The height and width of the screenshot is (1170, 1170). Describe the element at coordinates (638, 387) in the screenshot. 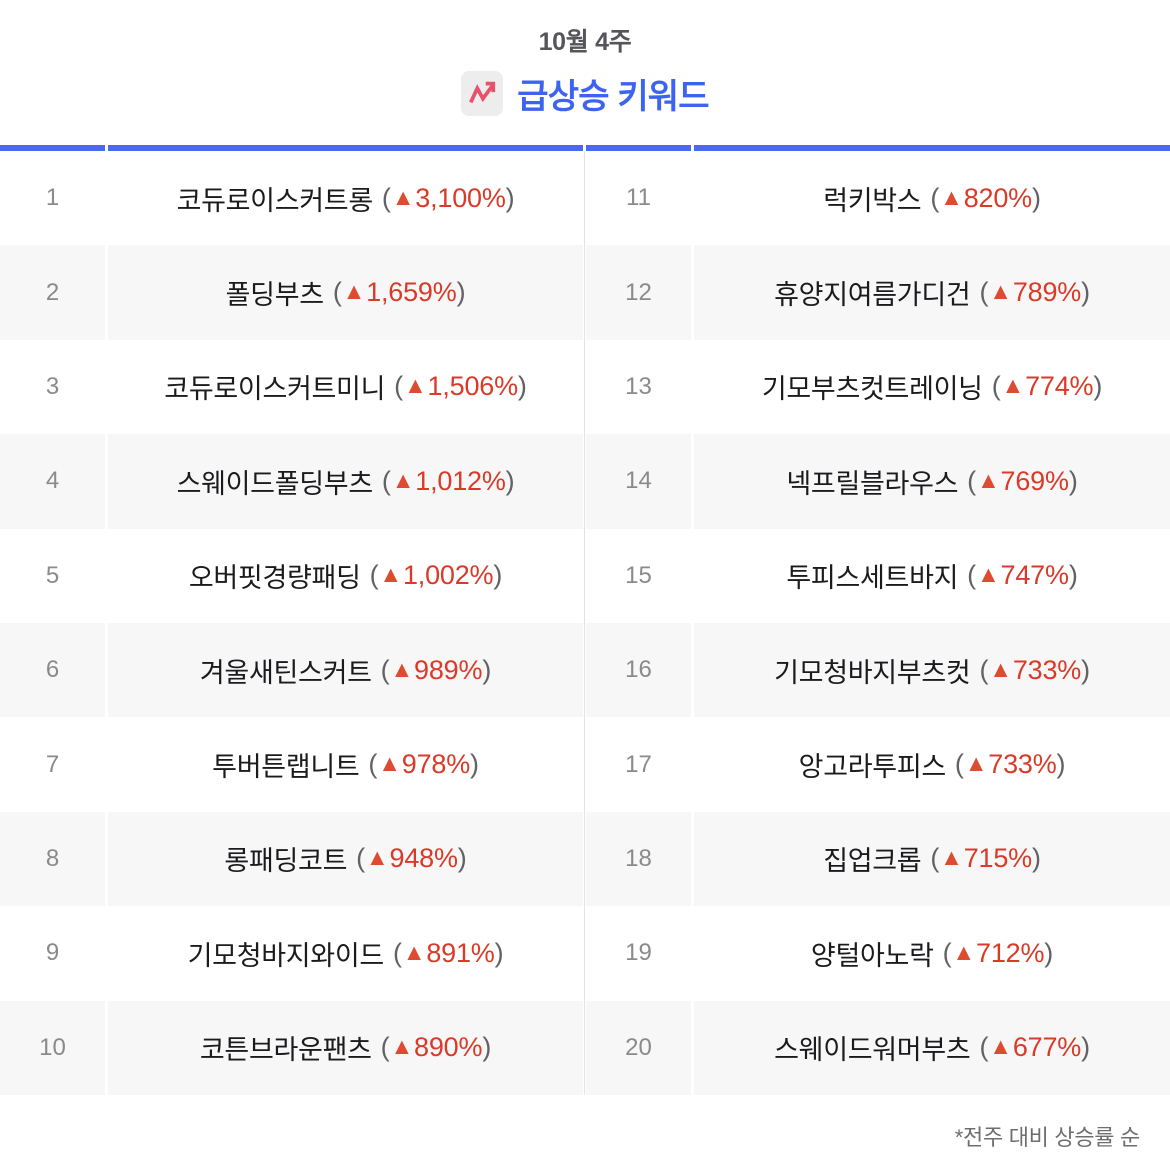

I see `rank-number: 13` at that location.